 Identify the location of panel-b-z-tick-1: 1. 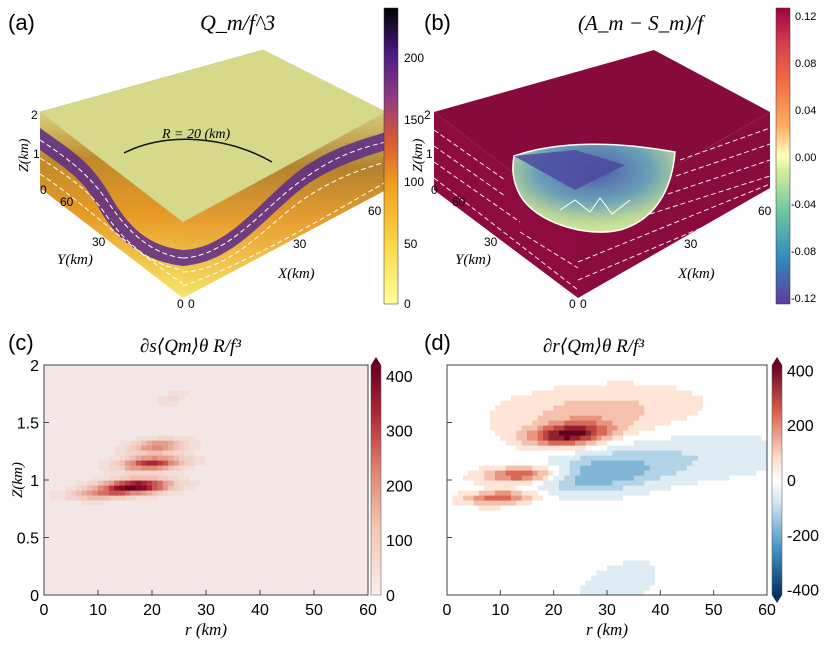
(429, 154).